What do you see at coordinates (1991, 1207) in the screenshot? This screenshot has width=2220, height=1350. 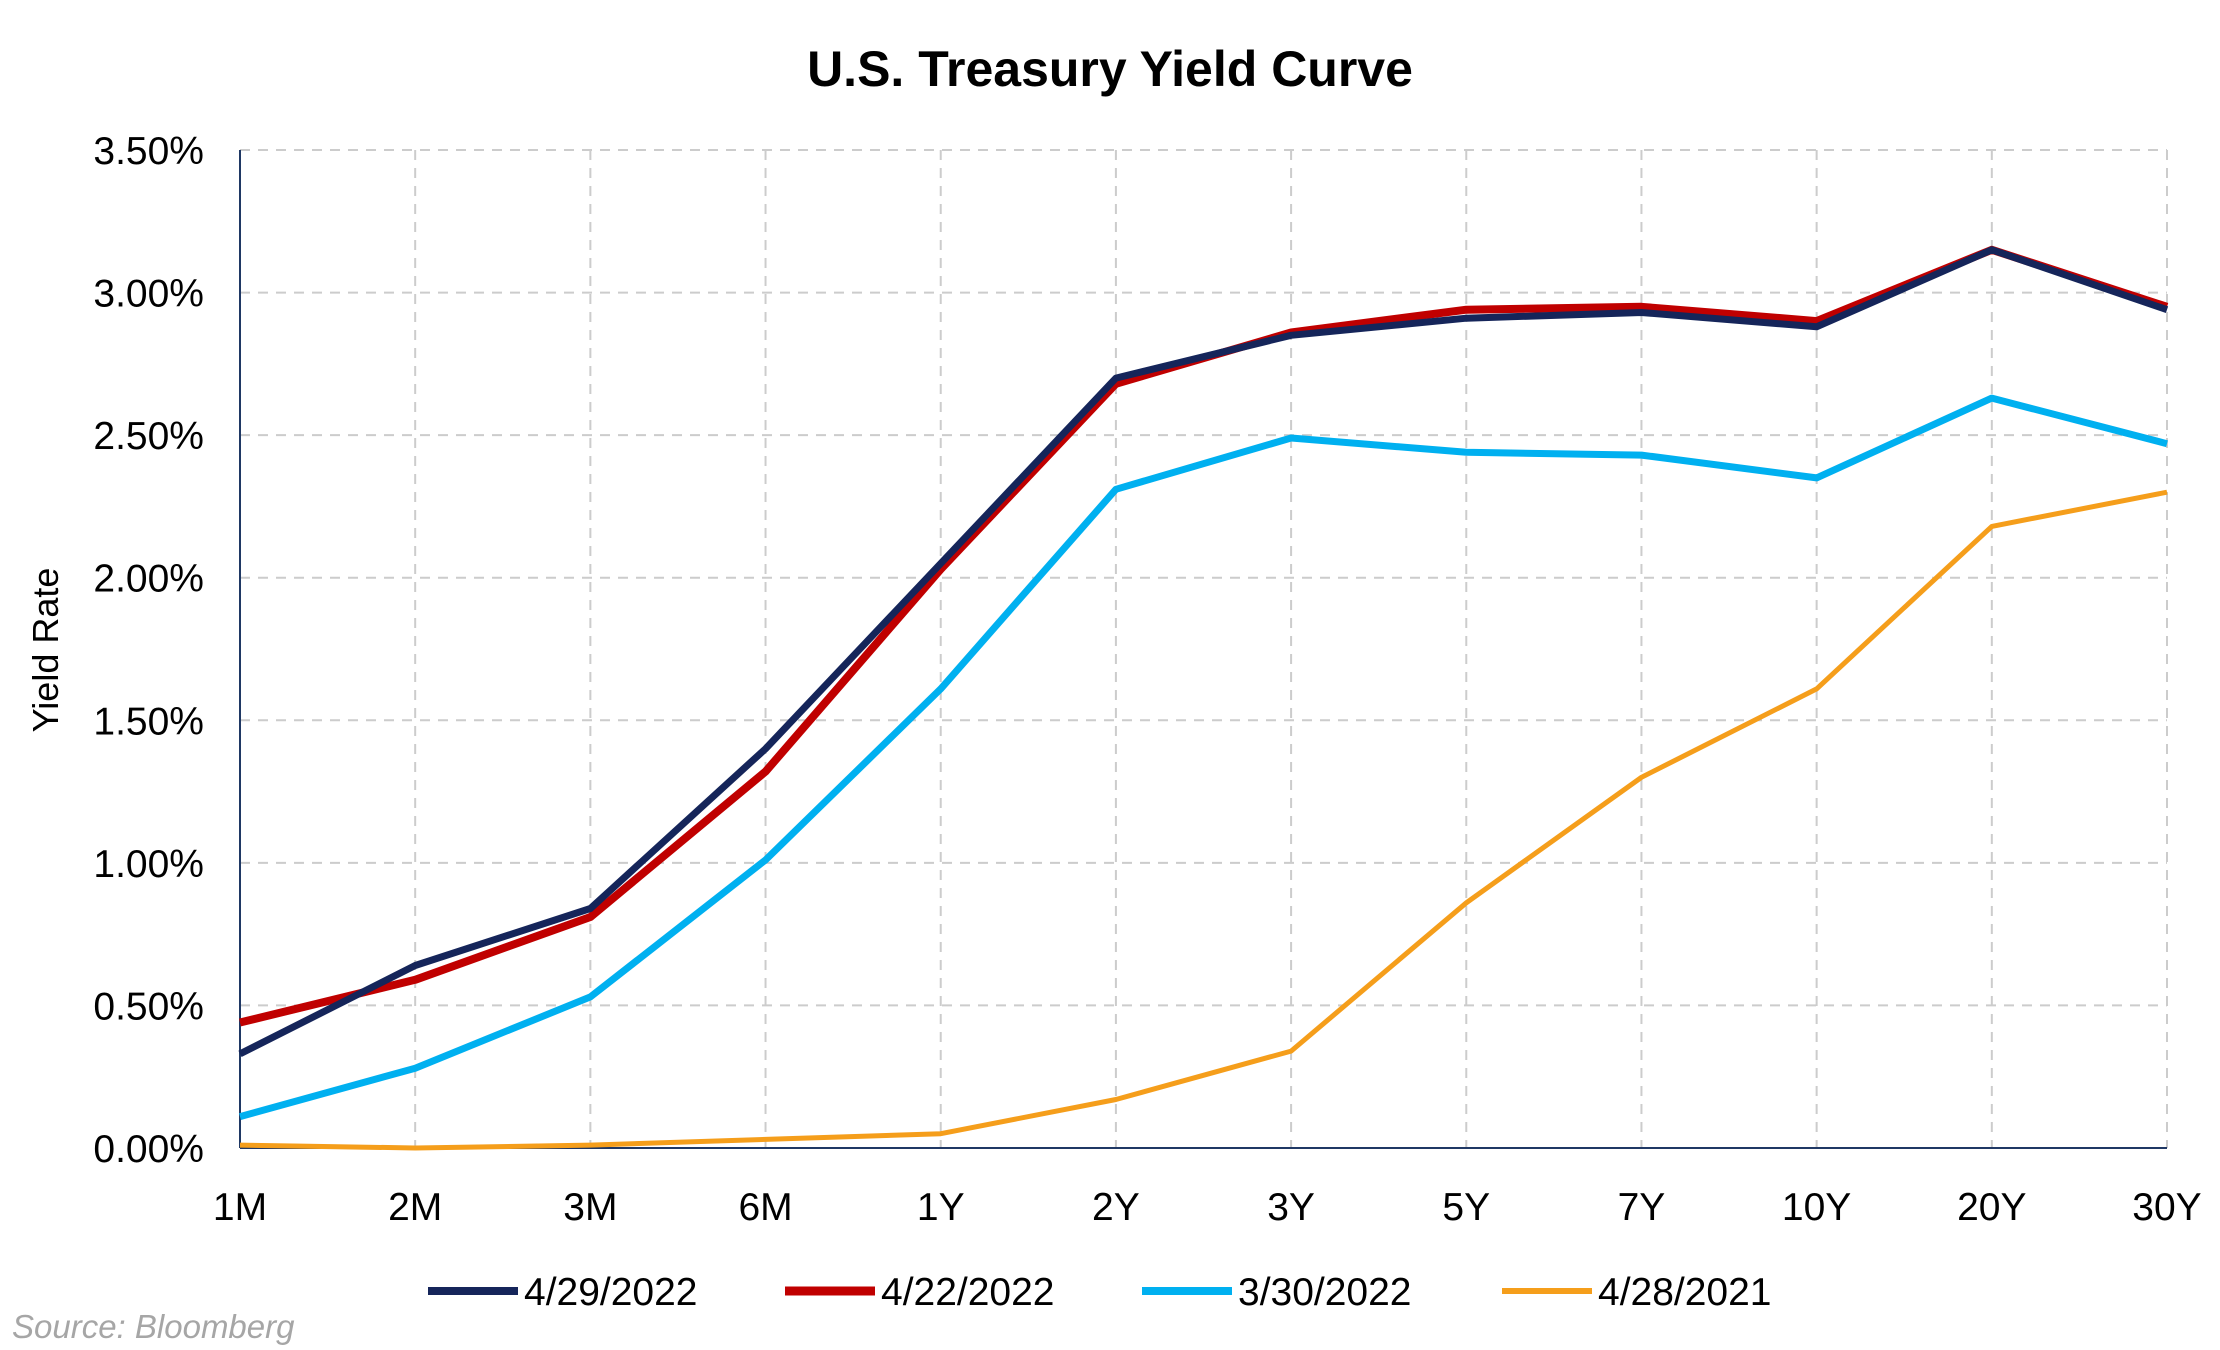 I see `x-tick-label: 20Y` at bounding box center [1991, 1207].